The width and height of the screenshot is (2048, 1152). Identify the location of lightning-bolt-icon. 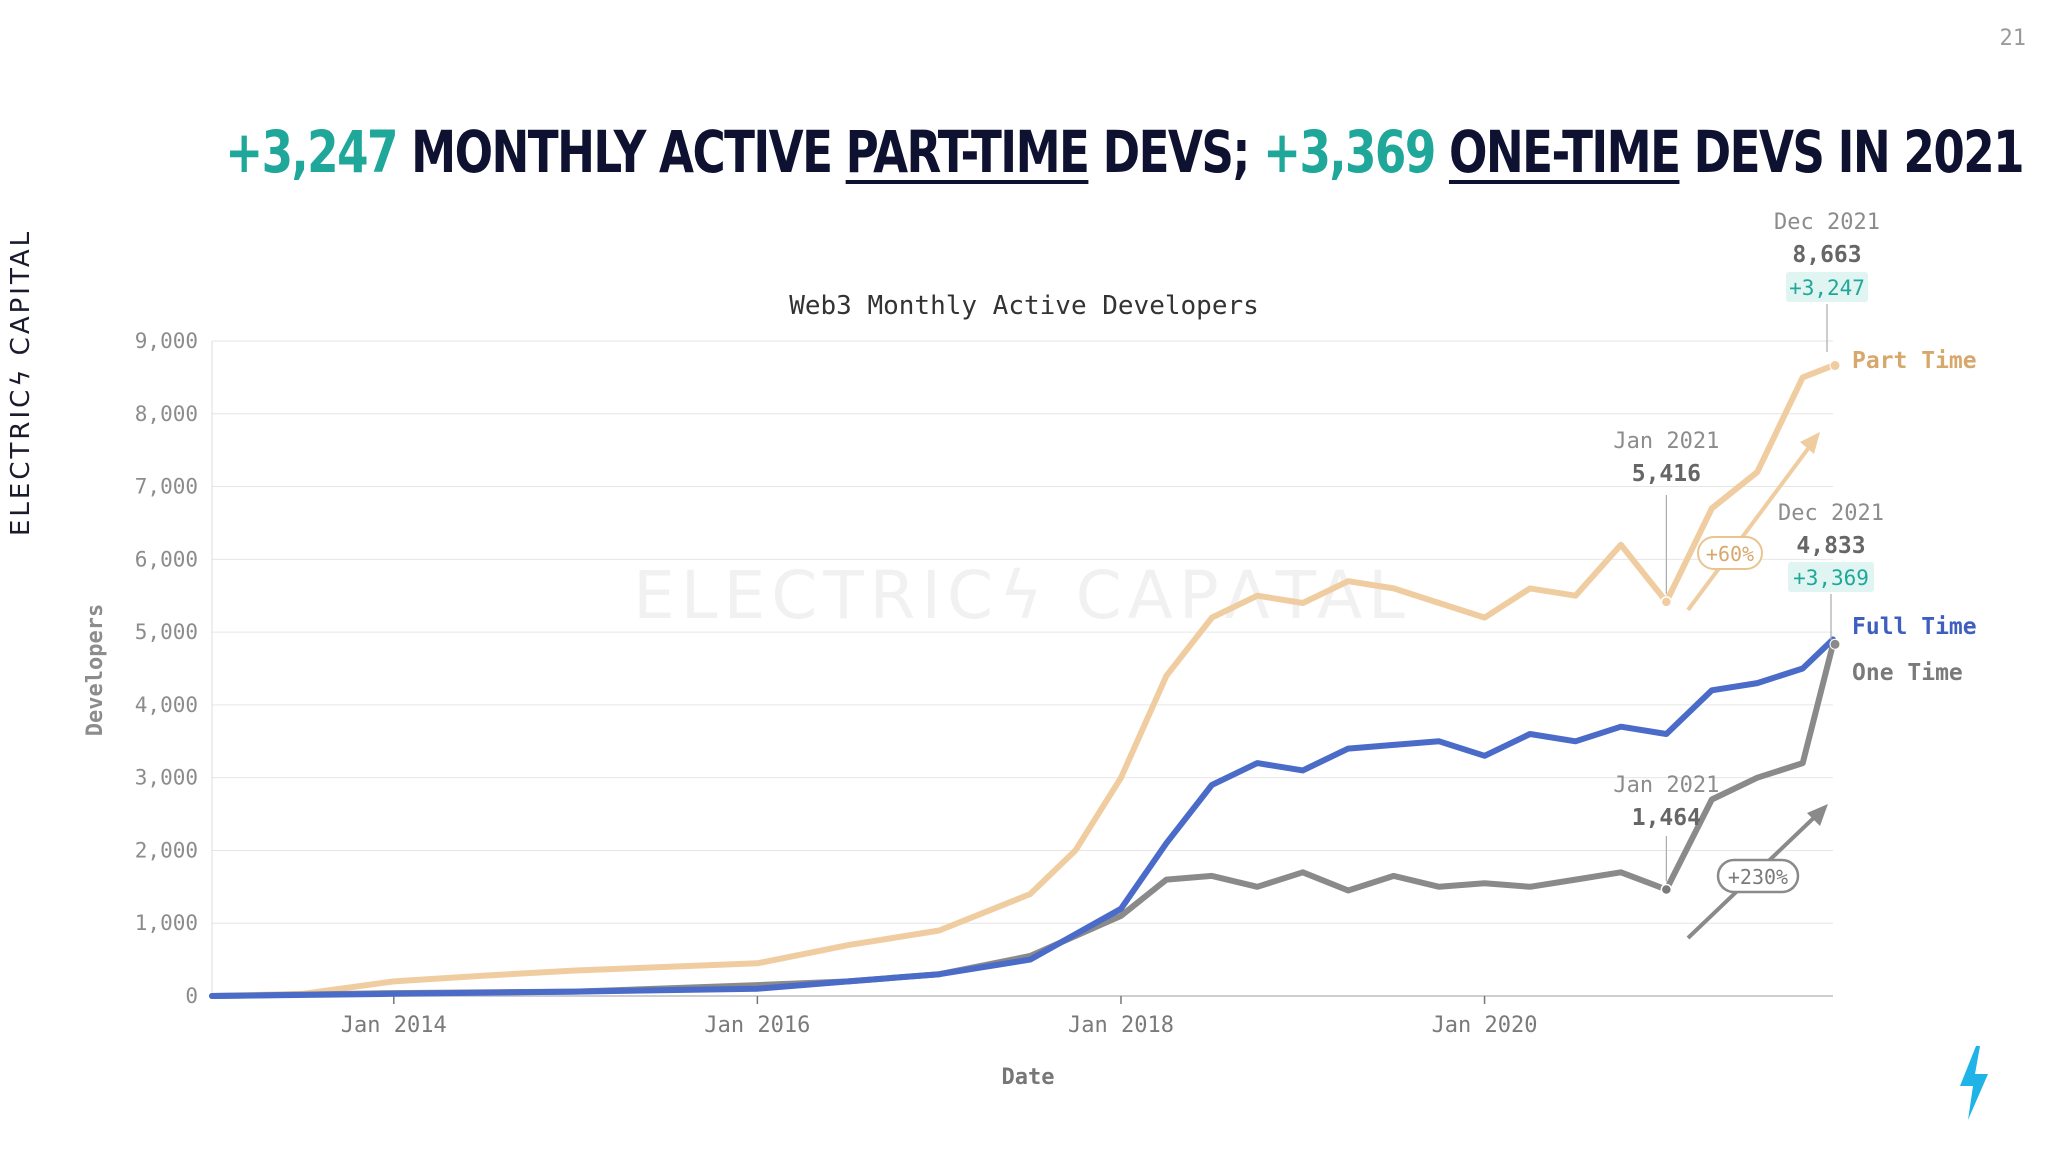
(1974, 1083).